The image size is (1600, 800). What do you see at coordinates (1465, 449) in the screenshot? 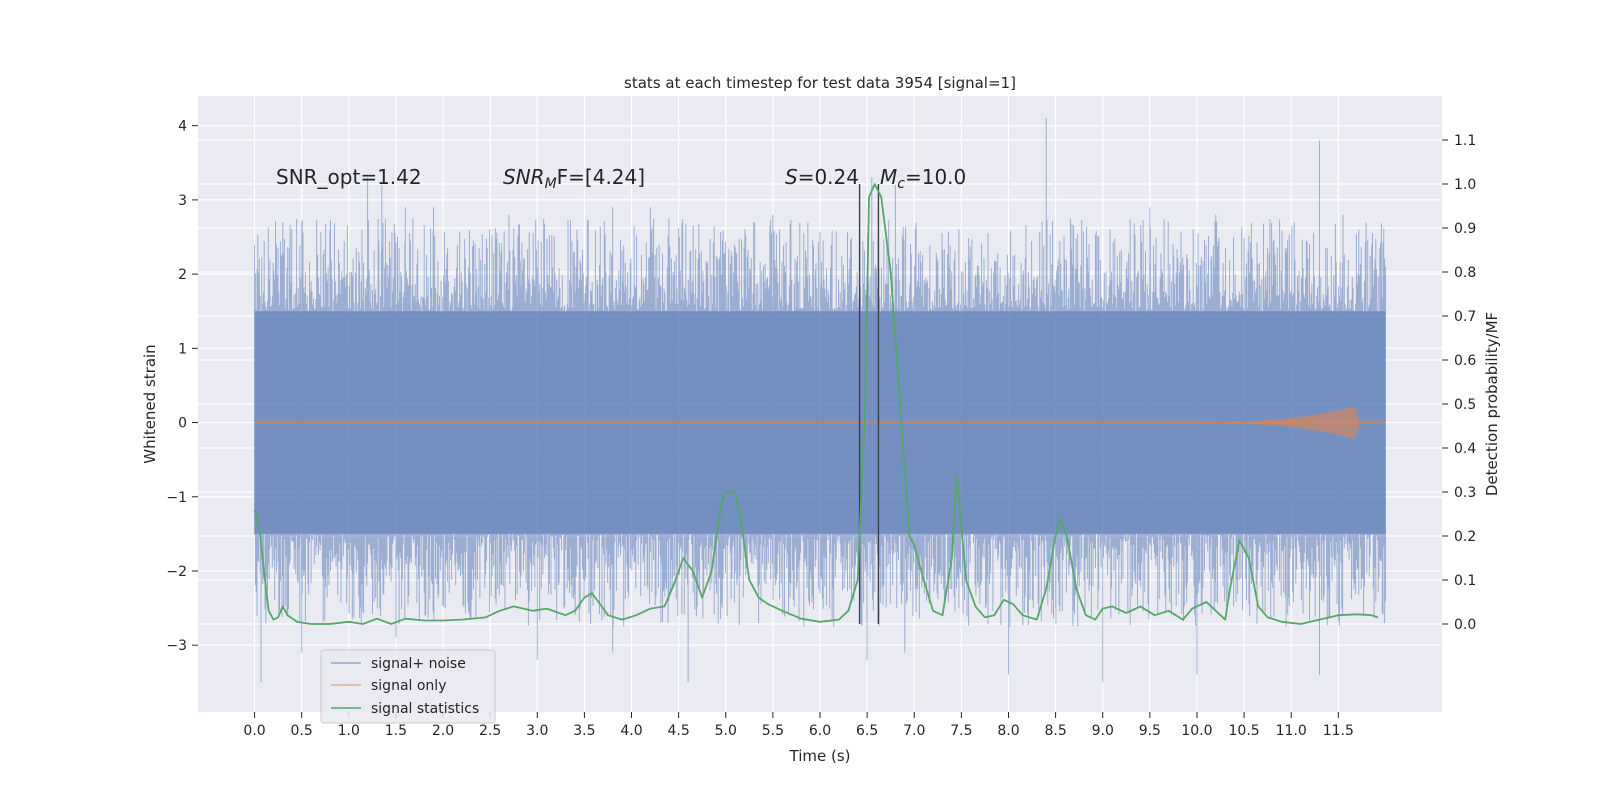
I see `y-right-tick-label: 0.4` at bounding box center [1465, 449].